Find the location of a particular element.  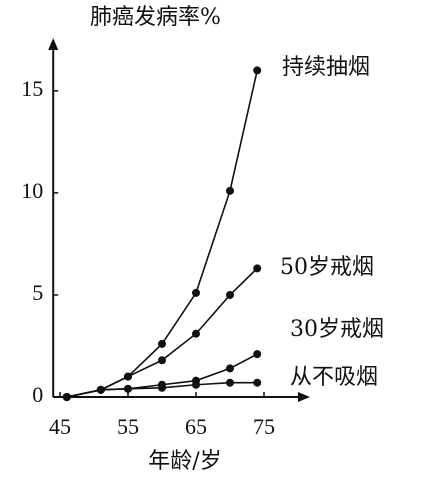

x-tick-label: 45 is located at coordinates (60, 426).